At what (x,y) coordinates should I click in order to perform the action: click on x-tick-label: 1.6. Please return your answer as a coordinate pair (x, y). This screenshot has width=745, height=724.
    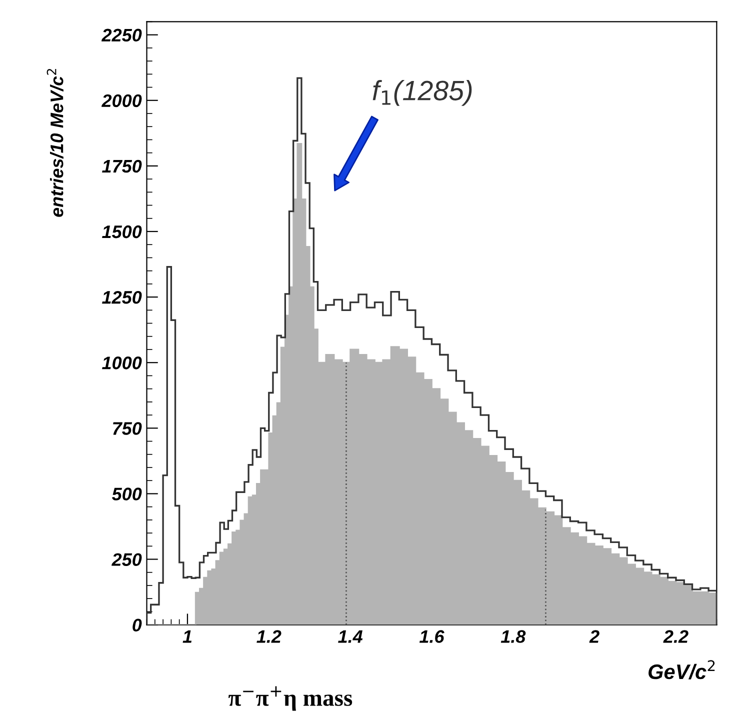
    Looking at the image, I should click on (431, 636).